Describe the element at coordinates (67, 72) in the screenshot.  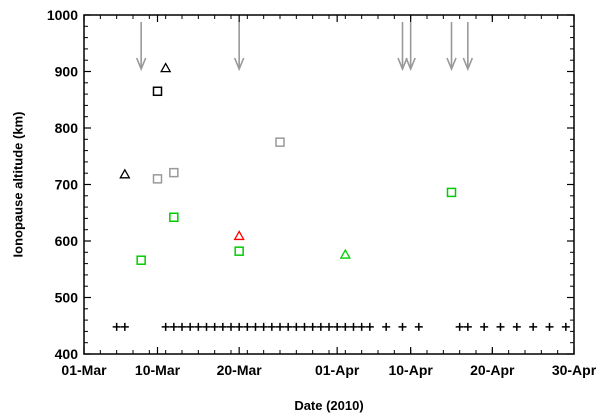
I see `y-tick-label: 900` at that location.